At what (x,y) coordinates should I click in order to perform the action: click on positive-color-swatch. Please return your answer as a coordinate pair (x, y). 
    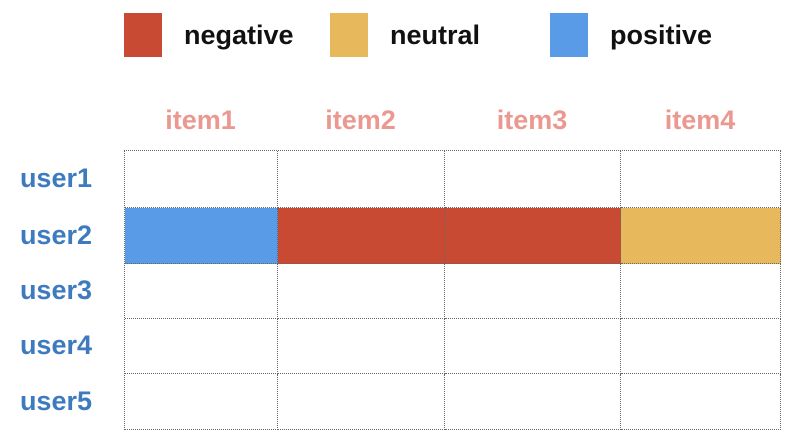
    Looking at the image, I should click on (569, 35).